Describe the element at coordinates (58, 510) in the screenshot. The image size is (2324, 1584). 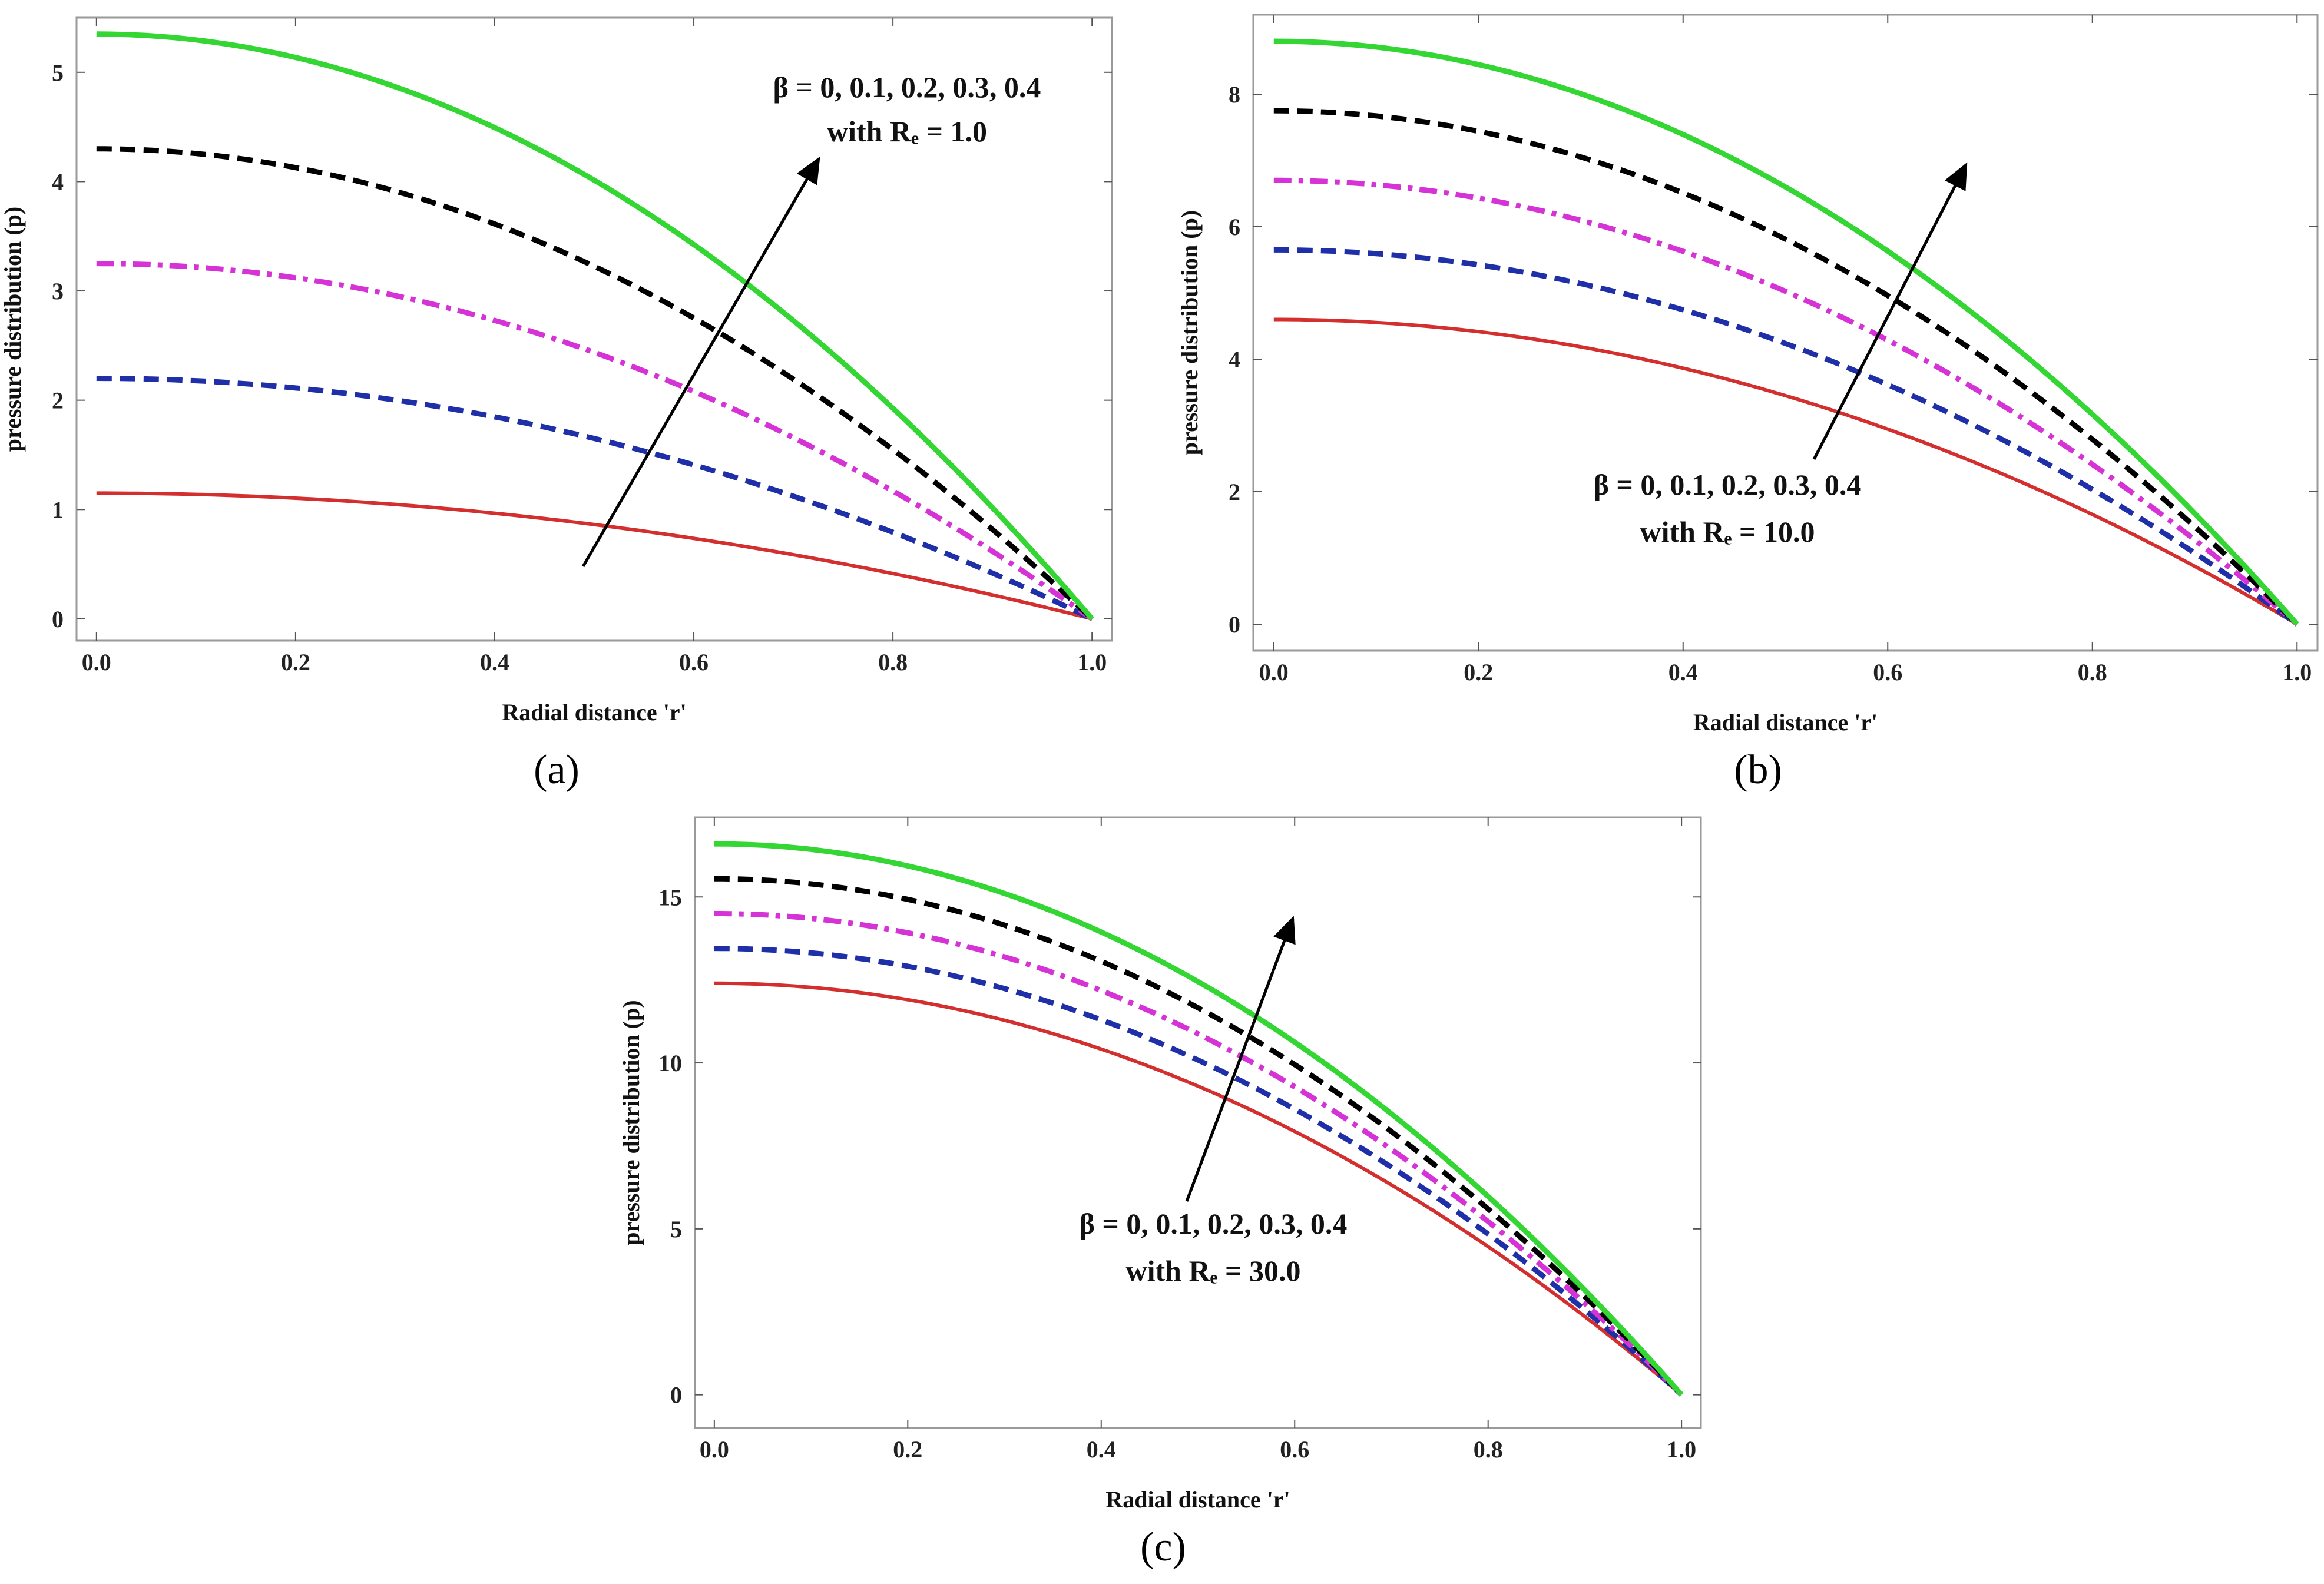
I see `y-tick-label: 1` at that location.